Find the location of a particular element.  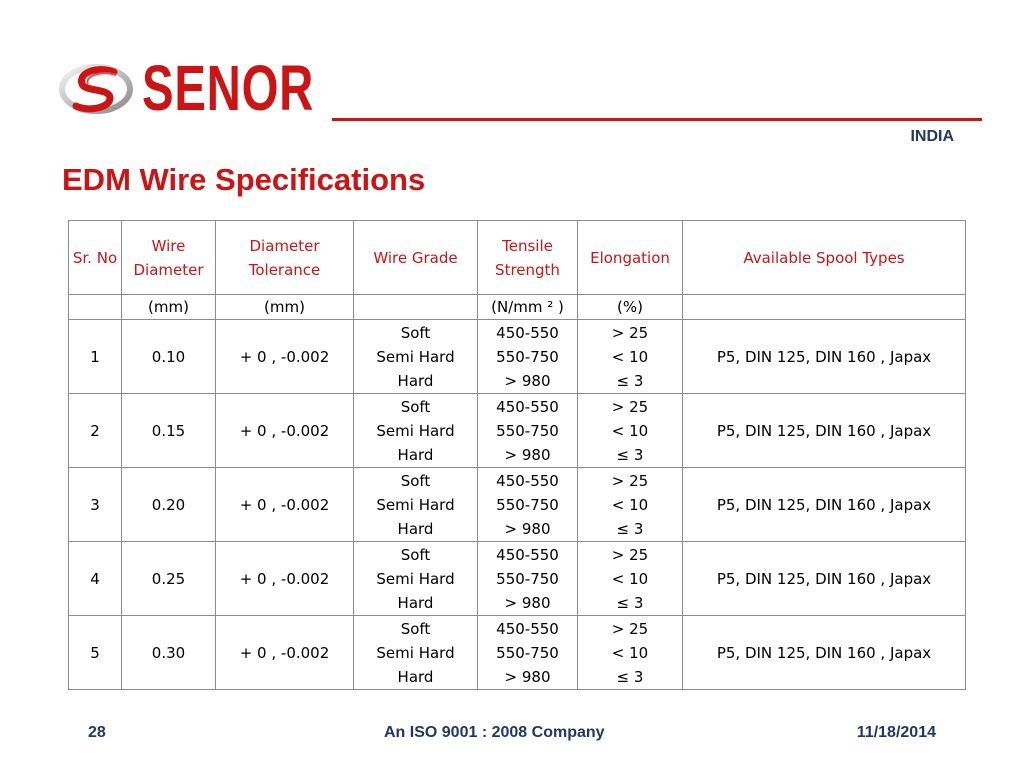

brand-name: SENOR is located at coordinates (228, 88).